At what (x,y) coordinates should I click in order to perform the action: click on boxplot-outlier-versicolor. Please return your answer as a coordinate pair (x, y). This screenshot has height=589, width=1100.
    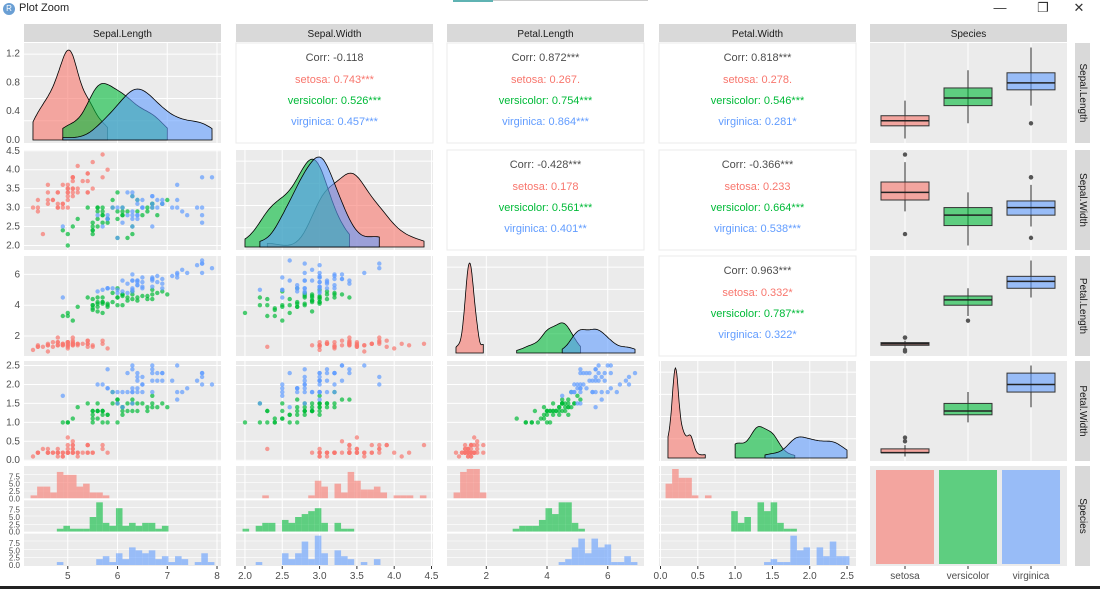
    Looking at the image, I should click on (968, 320).